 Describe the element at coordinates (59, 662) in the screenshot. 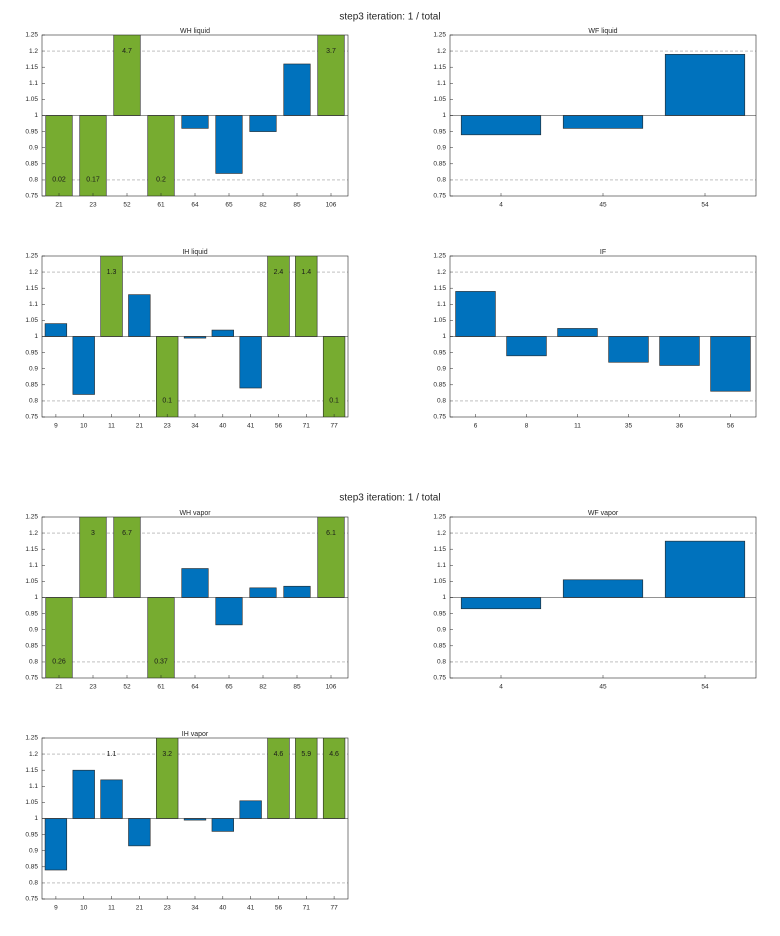

I see `value-label: 0.26` at that location.